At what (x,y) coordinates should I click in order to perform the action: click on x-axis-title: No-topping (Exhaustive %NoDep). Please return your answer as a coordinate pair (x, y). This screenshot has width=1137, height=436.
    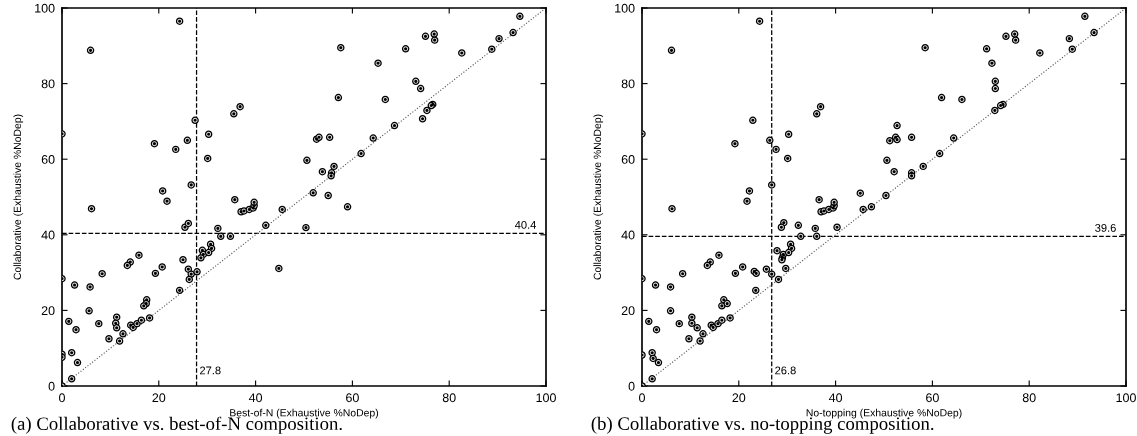
    Looking at the image, I should click on (884, 413).